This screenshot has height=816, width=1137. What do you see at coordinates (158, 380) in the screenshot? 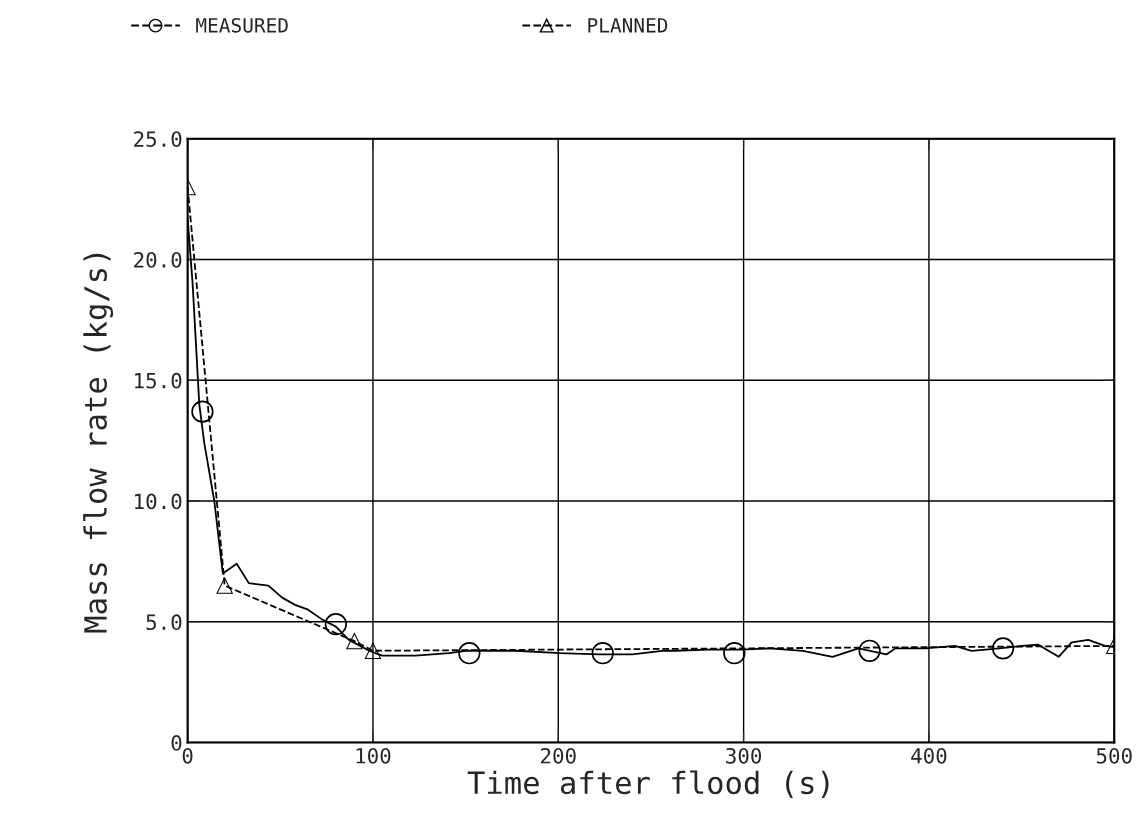
I see `y-tick-label: 15.0` at bounding box center [158, 380].